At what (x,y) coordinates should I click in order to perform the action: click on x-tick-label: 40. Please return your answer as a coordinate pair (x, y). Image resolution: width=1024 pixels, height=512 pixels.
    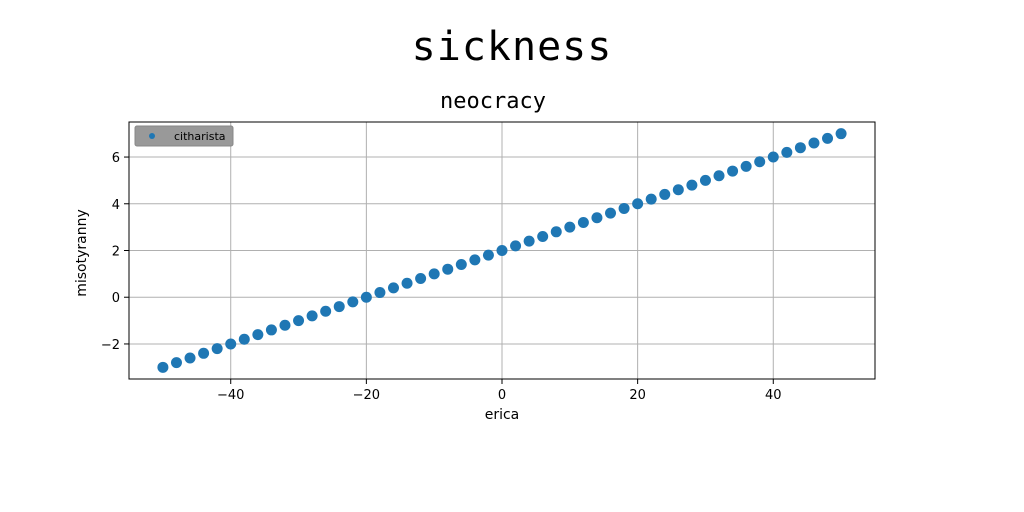
    Looking at the image, I should click on (773, 395).